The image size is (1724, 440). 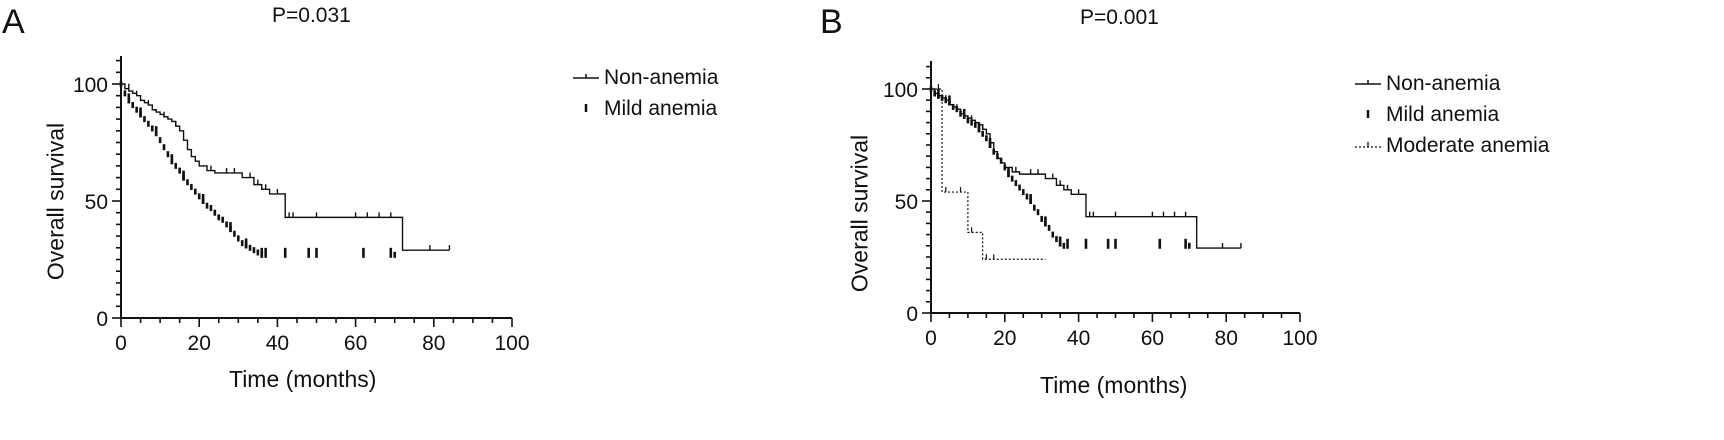 What do you see at coordinates (90, 85) in the screenshot?
I see `y-tick-label-a: 100` at bounding box center [90, 85].